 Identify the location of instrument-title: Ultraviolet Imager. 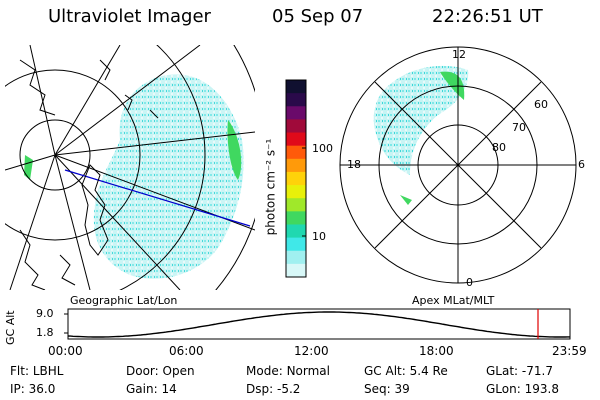
(129, 16).